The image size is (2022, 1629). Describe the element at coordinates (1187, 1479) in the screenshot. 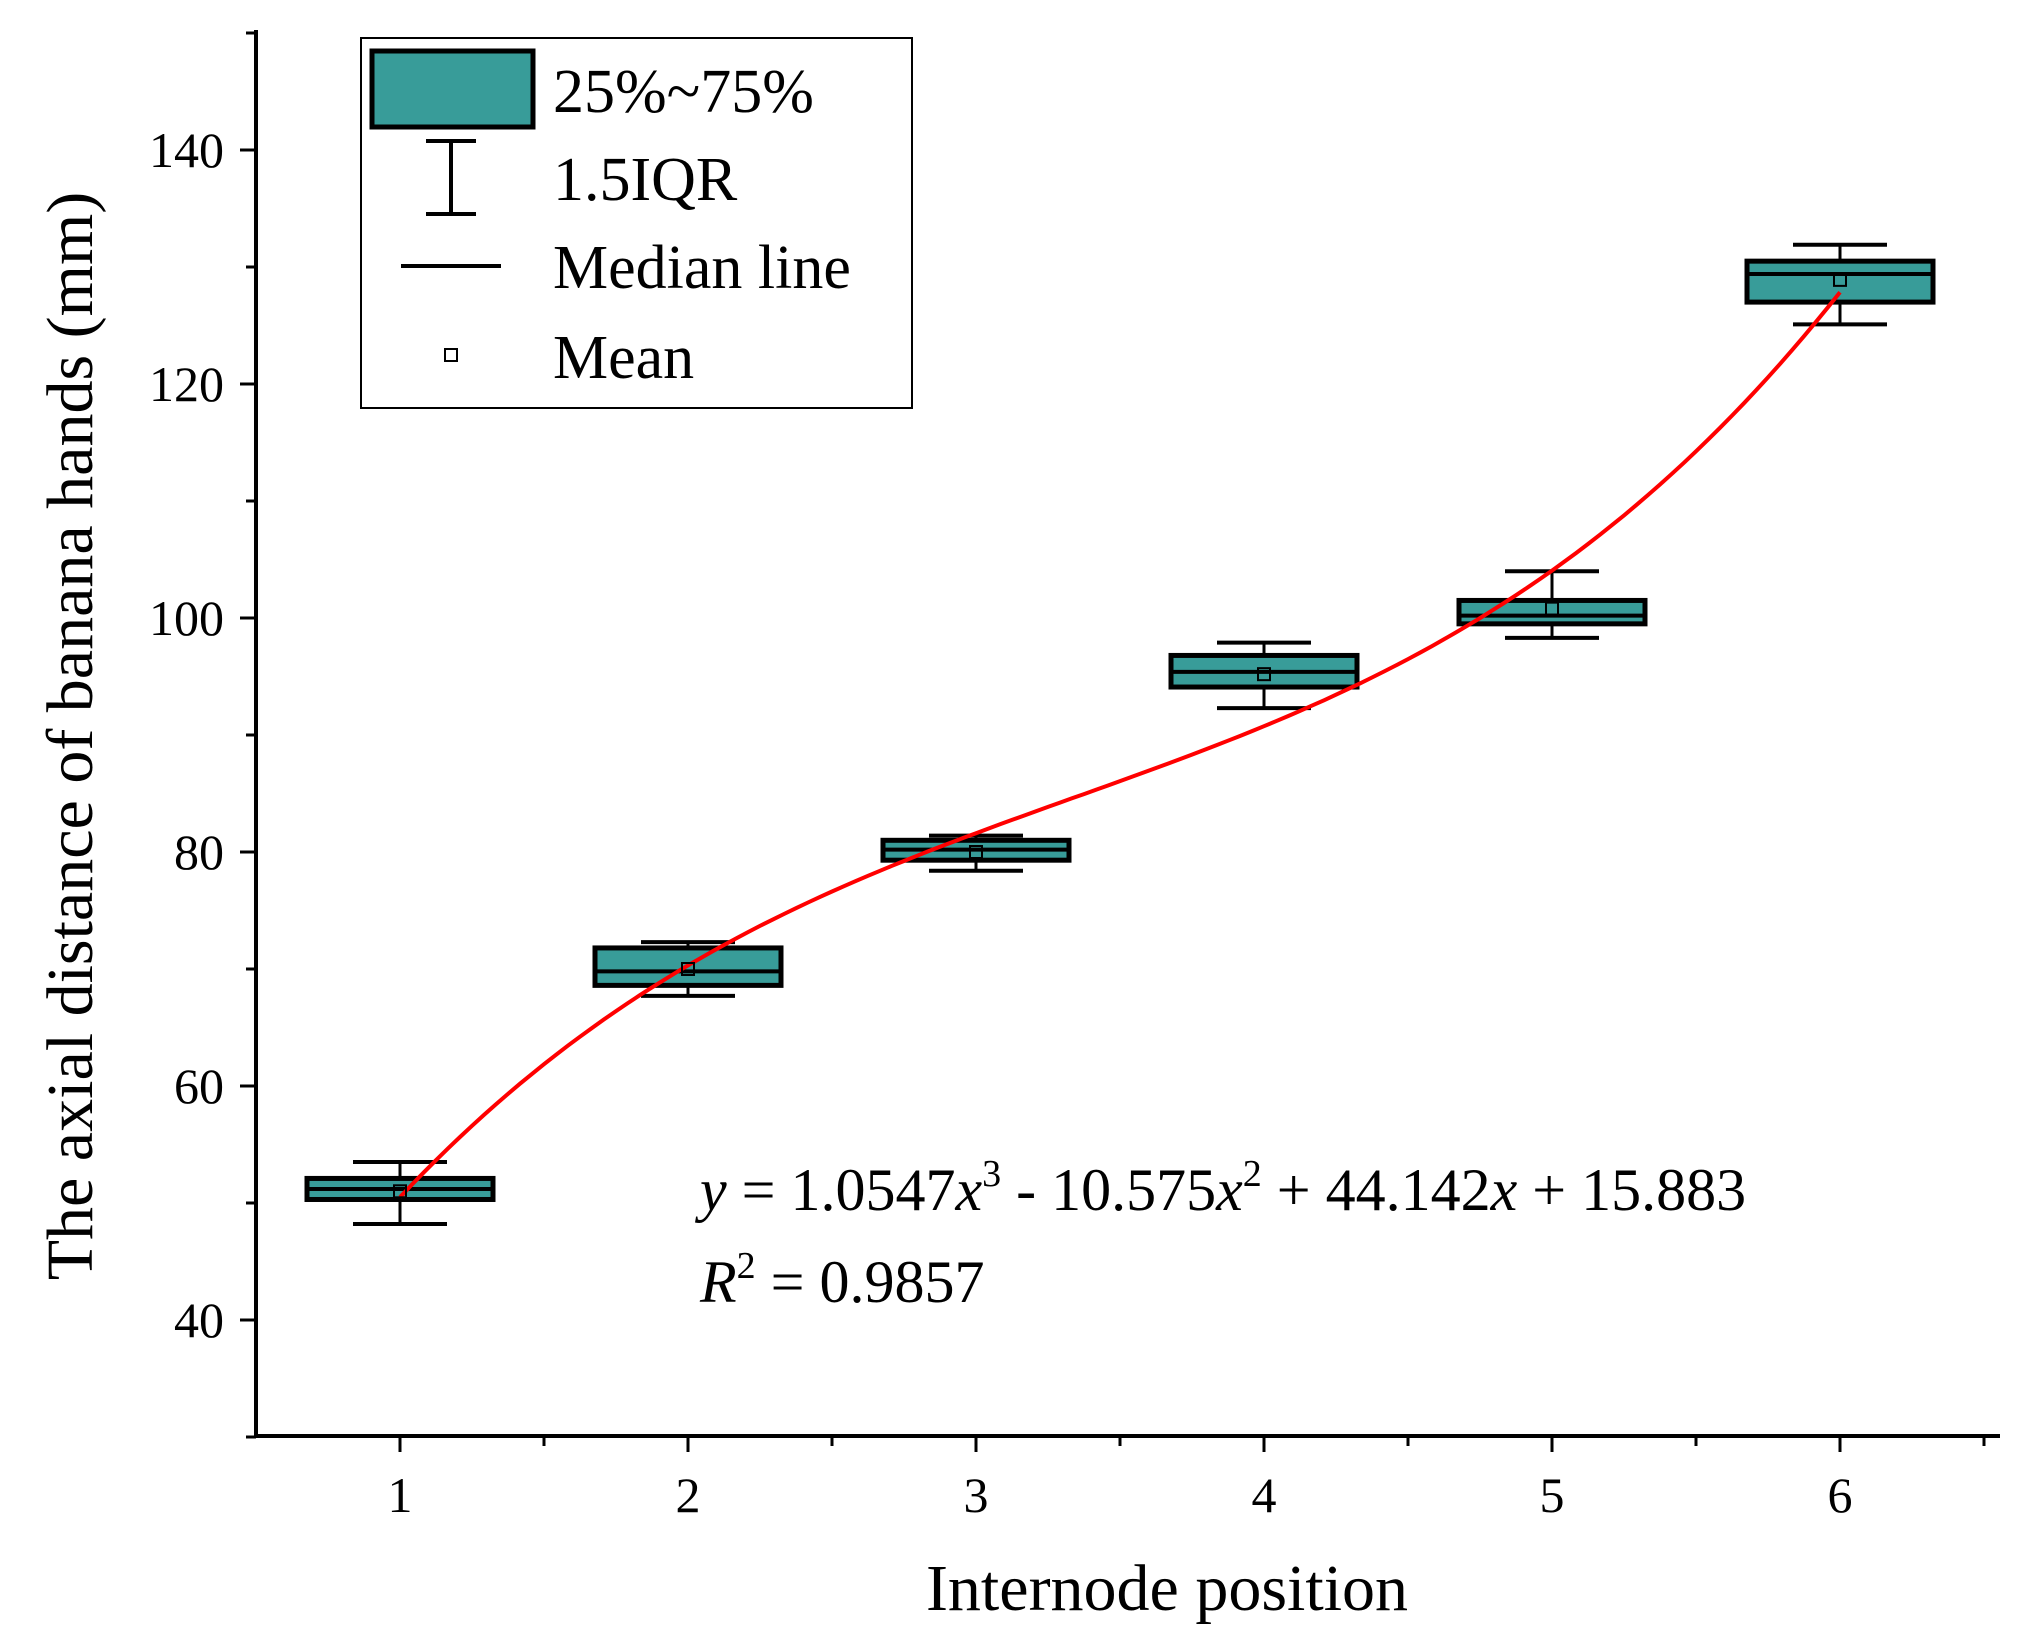

I see `x-ticks: 1 2 3 4 5 6` at that location.